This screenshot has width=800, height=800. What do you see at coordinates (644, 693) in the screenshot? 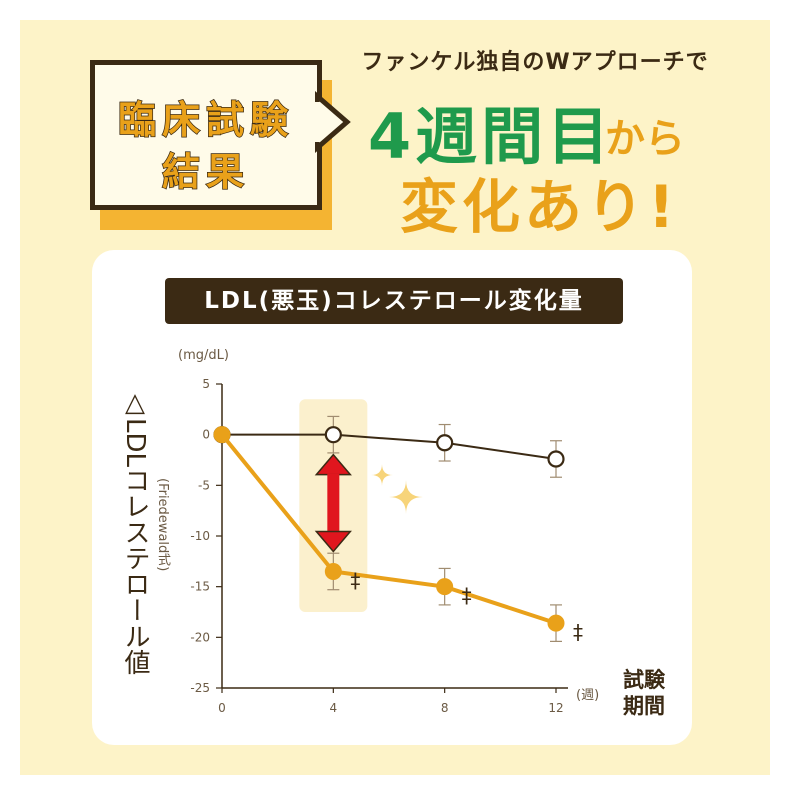
I see `x-axis-label: 試験期間` at bounding box center [644, 693].